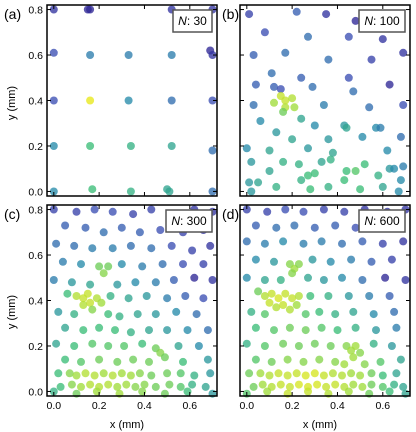  What do you see at coordinates (189, 406) in the screenshot?
I see `x-tick-label: 0.6` at bounding box center [189, 406].